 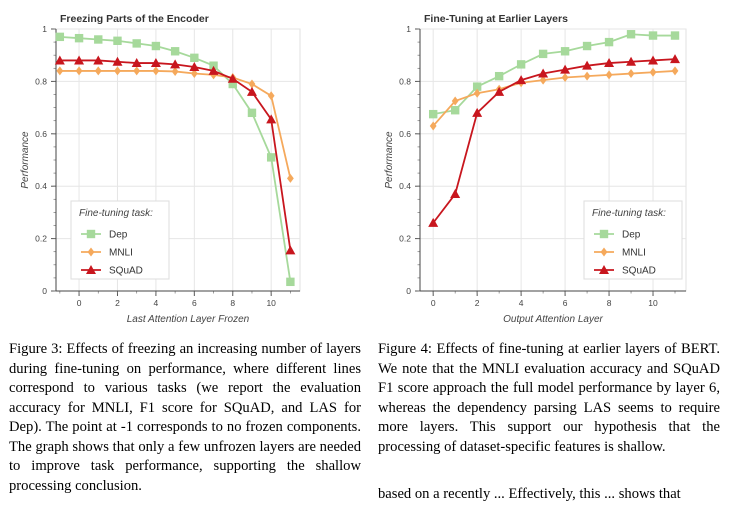 I want to click on legend-box, so click(x=633, y=240).